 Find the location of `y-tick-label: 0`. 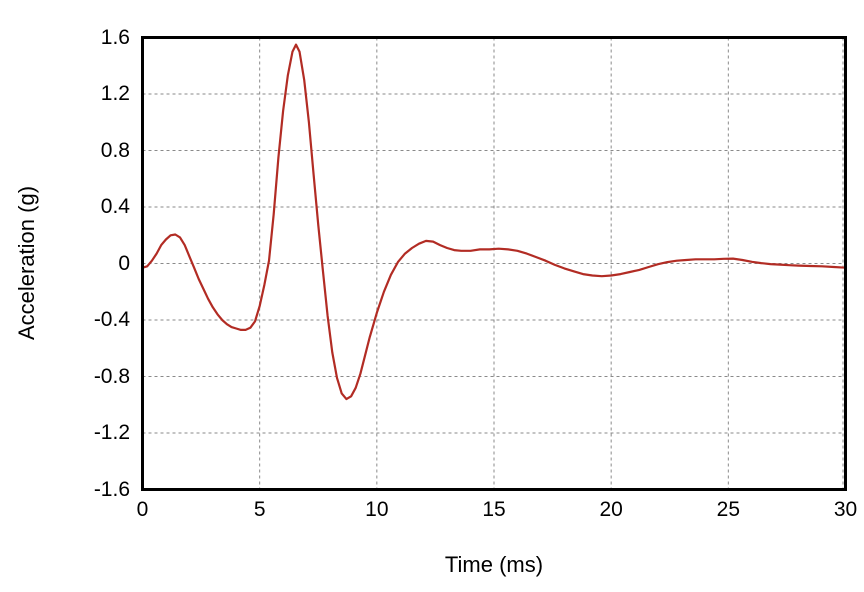

y-tick-label: 0 is located at coordinates (124, 263).